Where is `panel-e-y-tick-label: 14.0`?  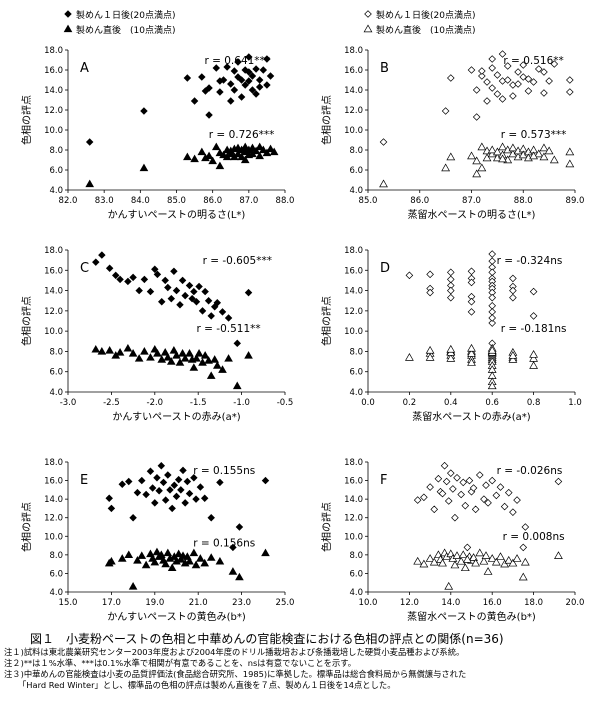 panel-e-y-tick-label: 14.0 is located at coordinates (53, 500).